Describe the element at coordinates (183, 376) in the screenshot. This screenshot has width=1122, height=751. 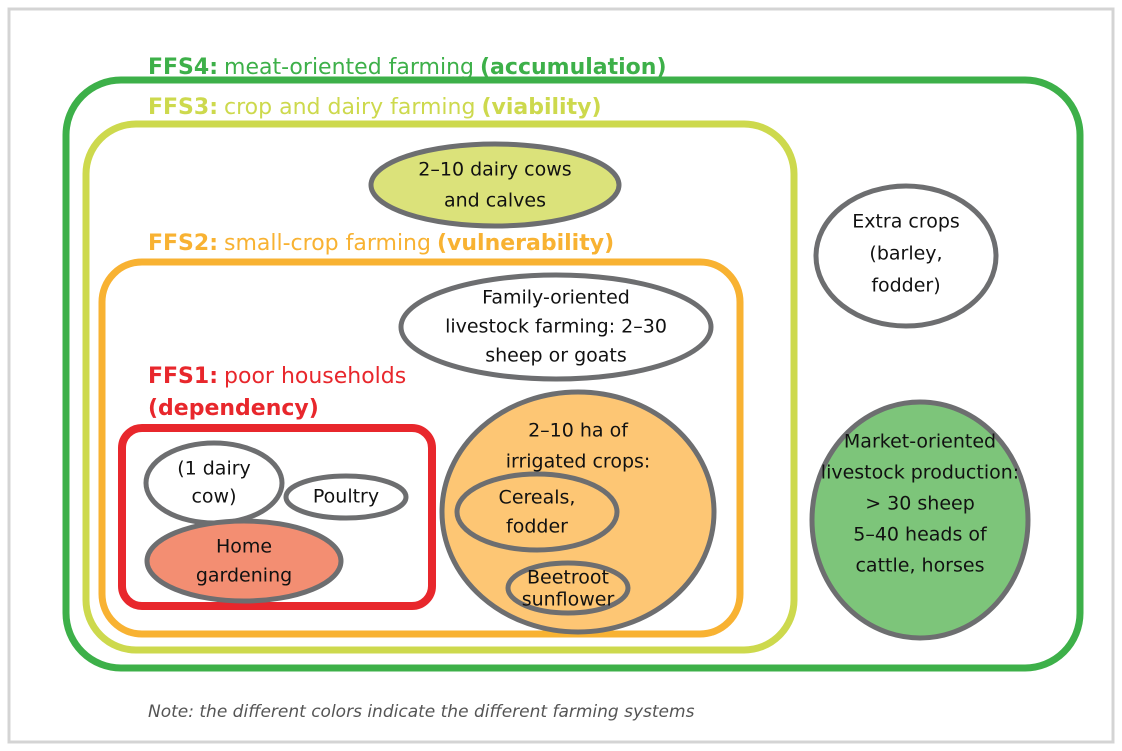
I see `frame-code: FFS1:` at that location.